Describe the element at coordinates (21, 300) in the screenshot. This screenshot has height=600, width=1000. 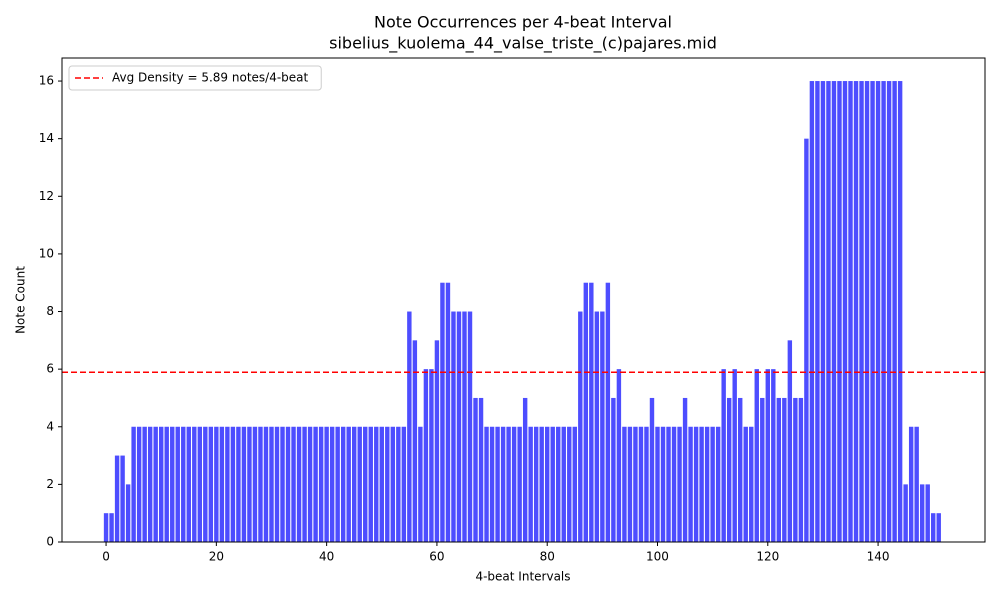
I see `y-axis-label: Note Count` at that location.